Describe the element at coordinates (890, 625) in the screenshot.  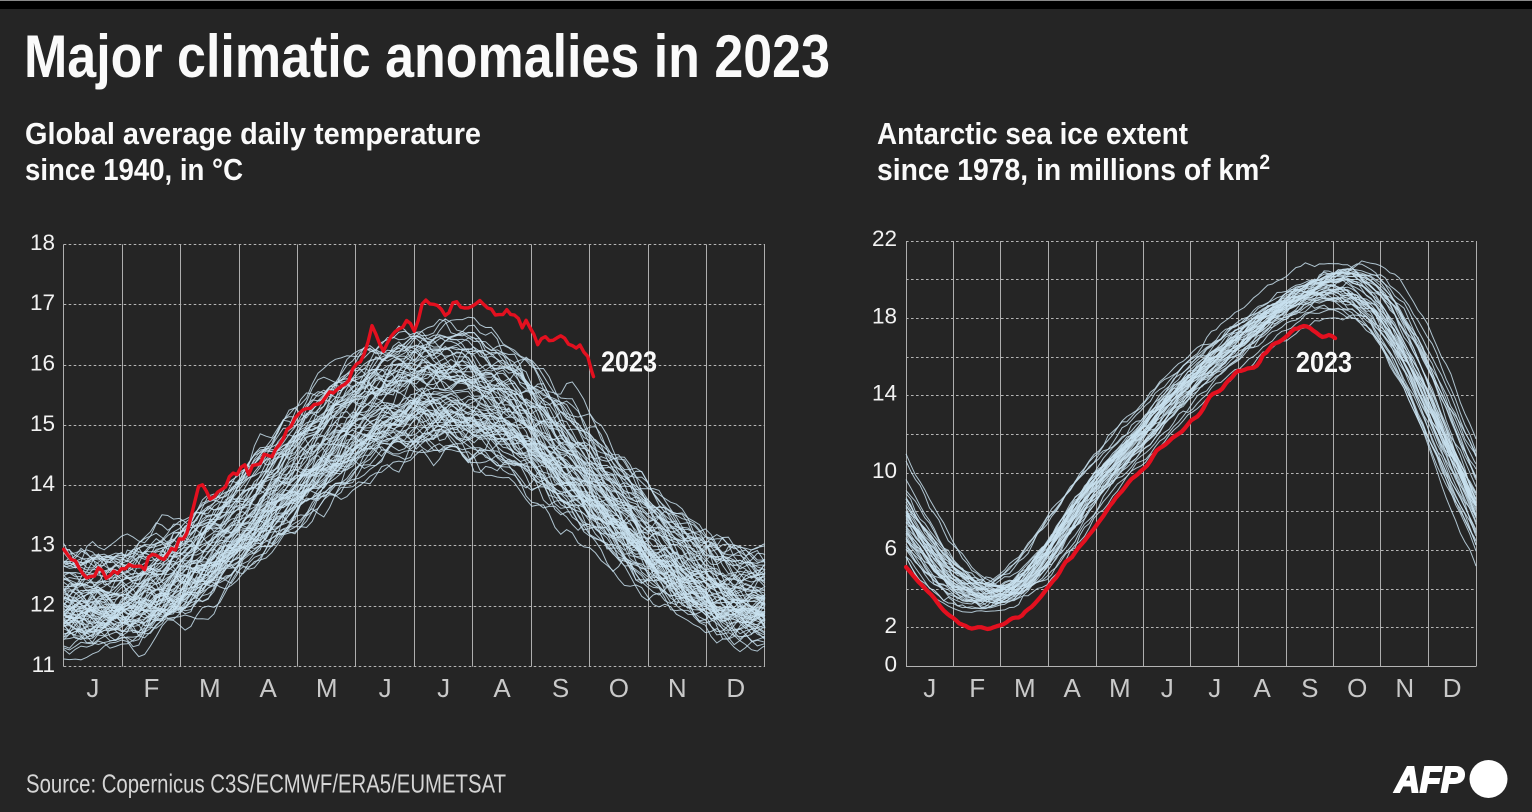
I see `svg-text: 2` at that location.